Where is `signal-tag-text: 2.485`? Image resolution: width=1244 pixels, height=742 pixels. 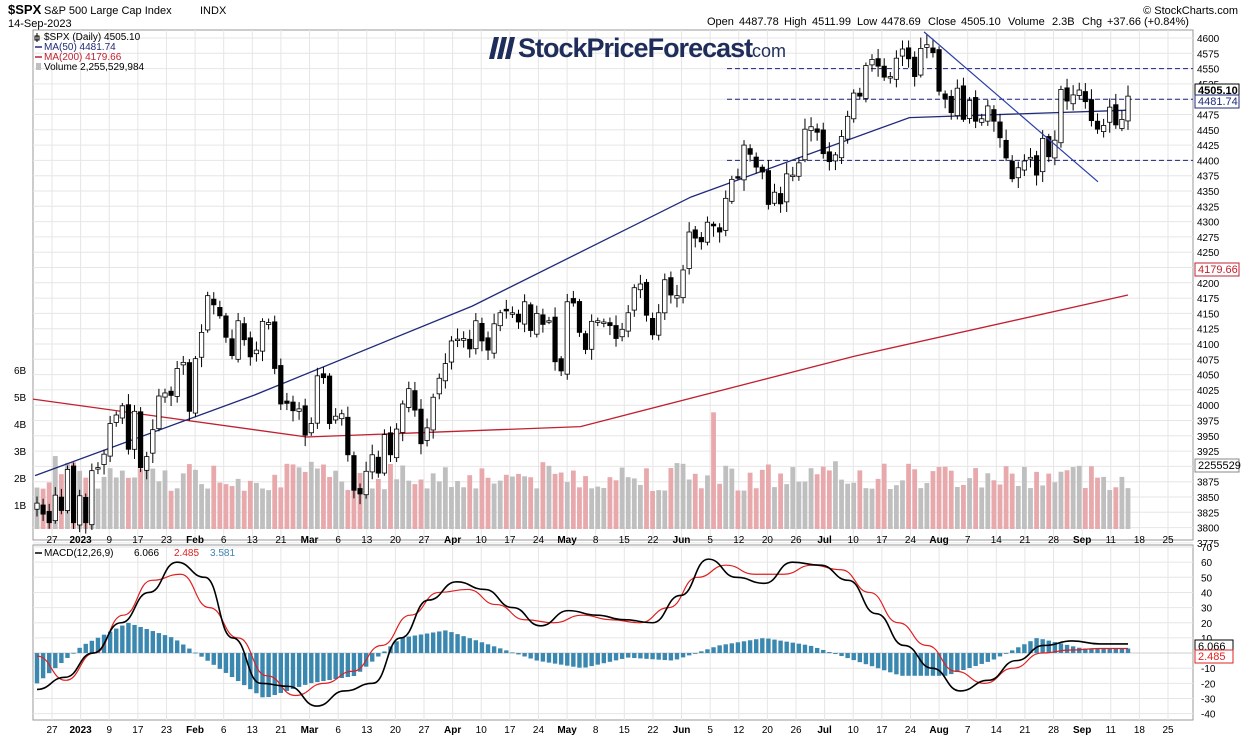
signal-tag-text: 2.485 is located at coordinates (1212, 657).